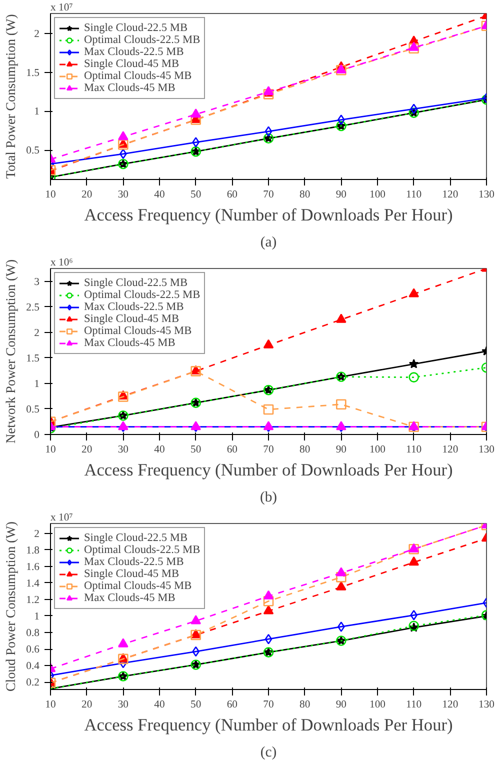 This screenshot has height=766, width=498. Describe the element at coordinates (33, 683) in the screenshot. I see `y-tick-label: 0.2` at that location.